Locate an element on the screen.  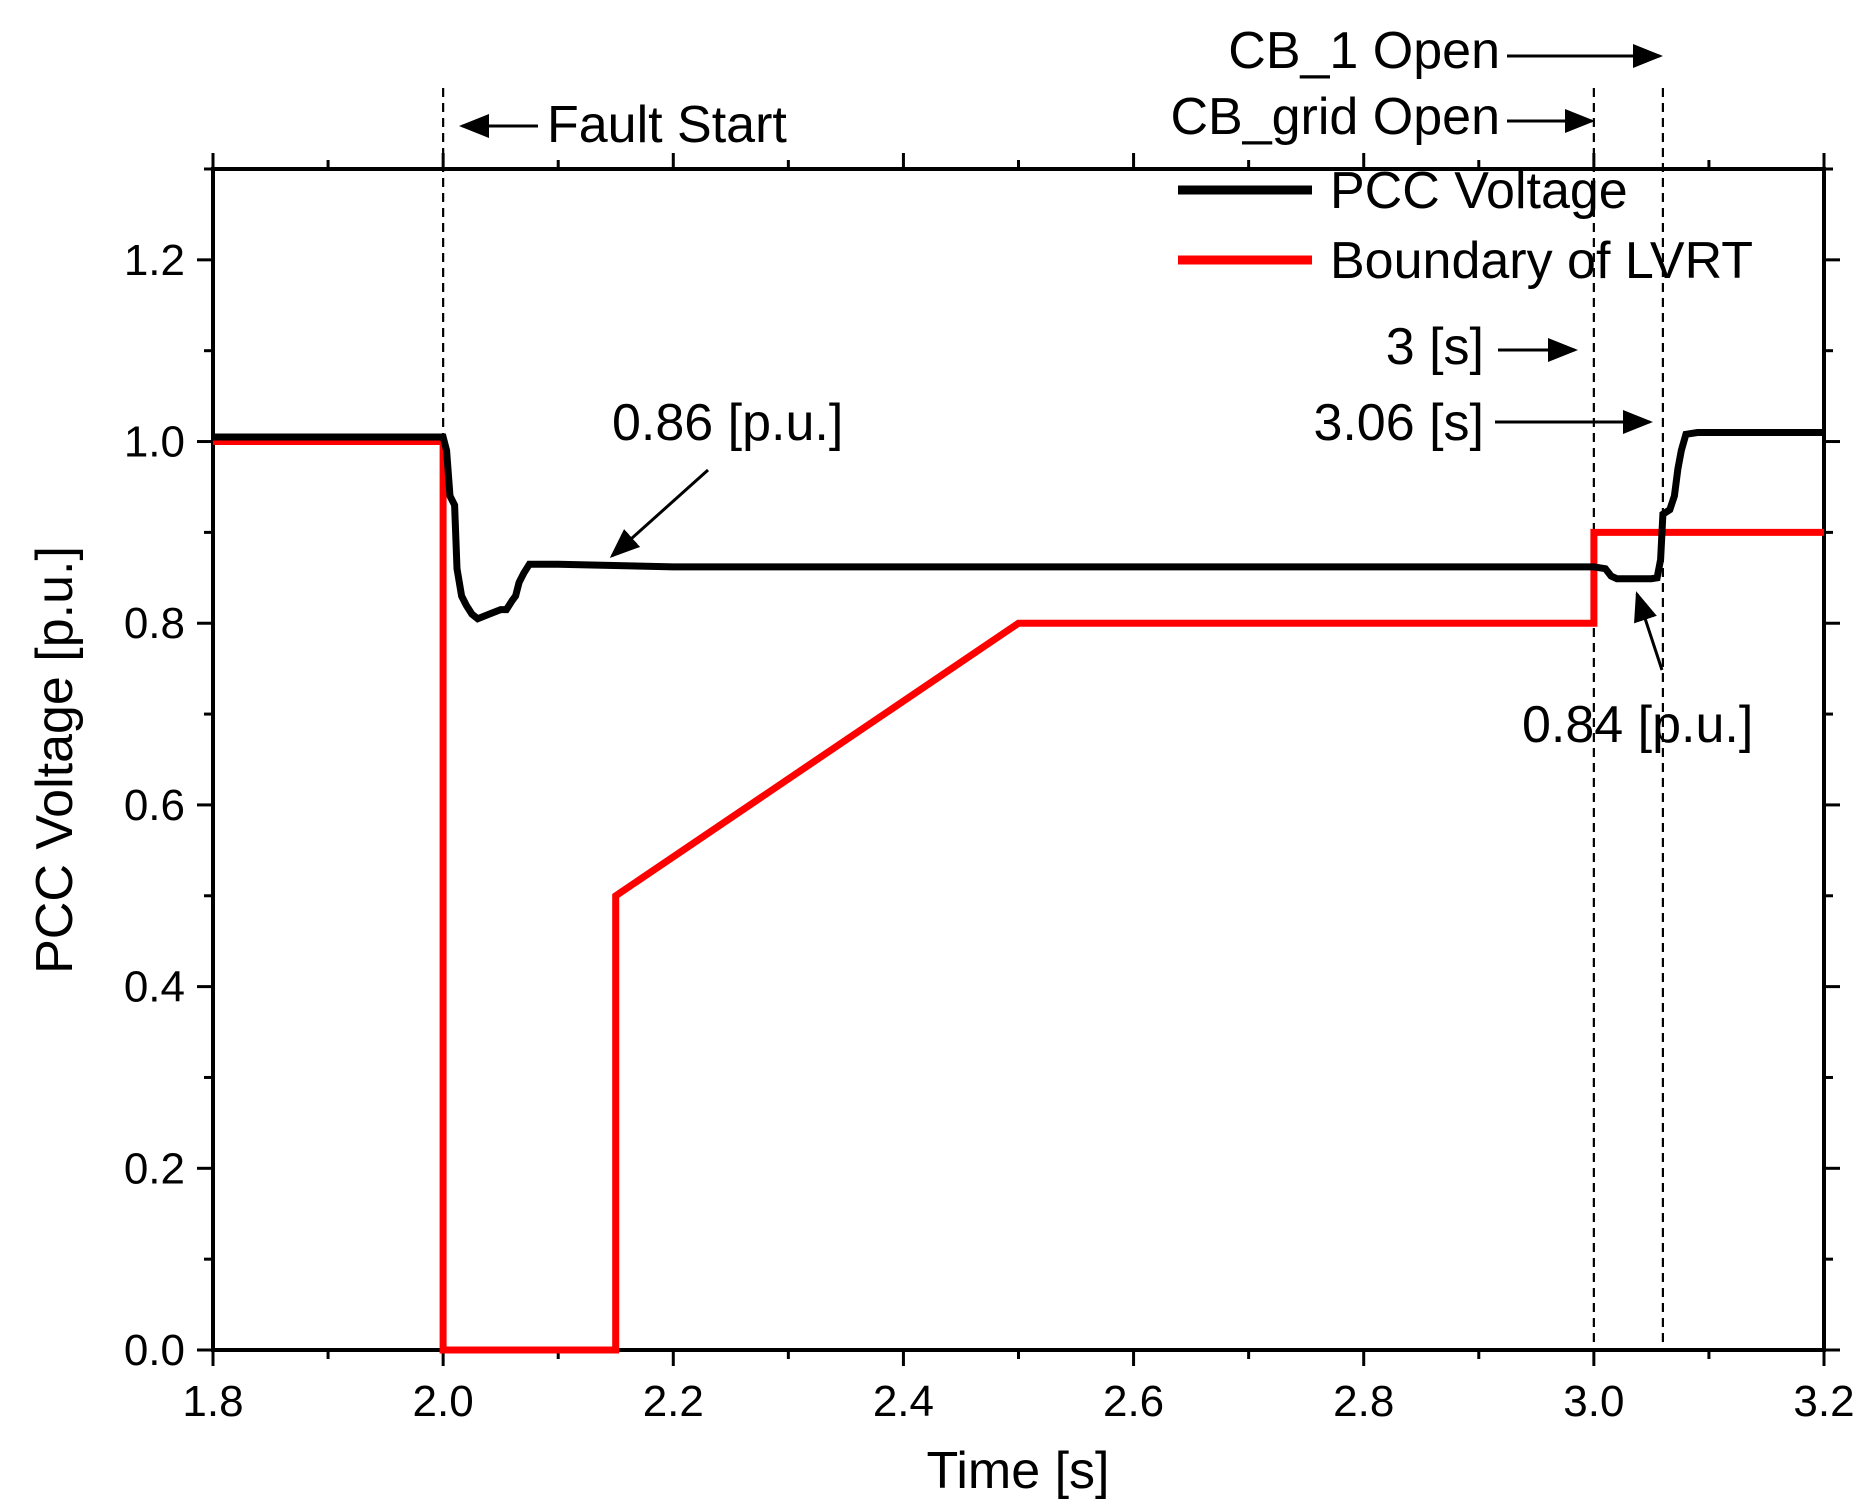
annotation-086-pu: 0.86 [p.u.] is located at coordinates (727, 423).